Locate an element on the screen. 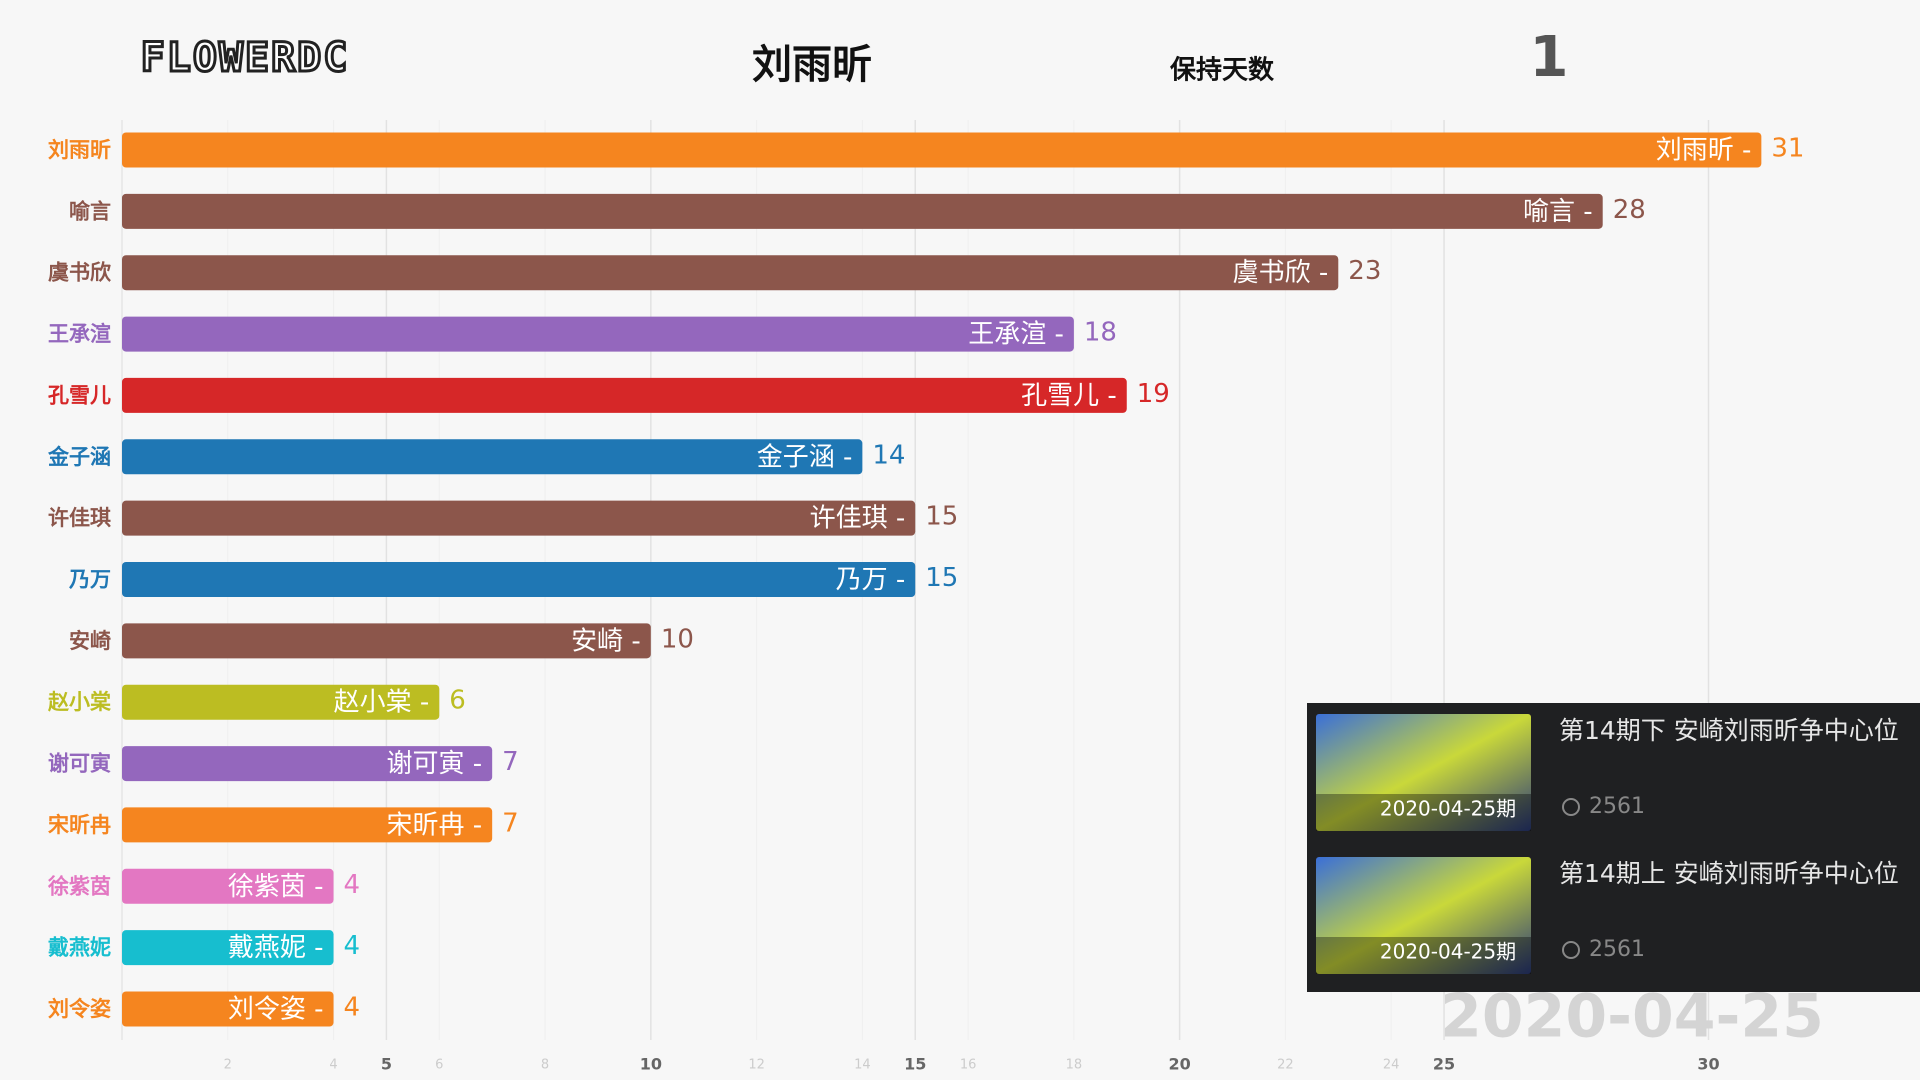 Image resolution: width=1920 pixels, height=1080 pixels. video-title: 第14期上 安崎刘雨昕争中心位 is located at coordinates (1729, 873).